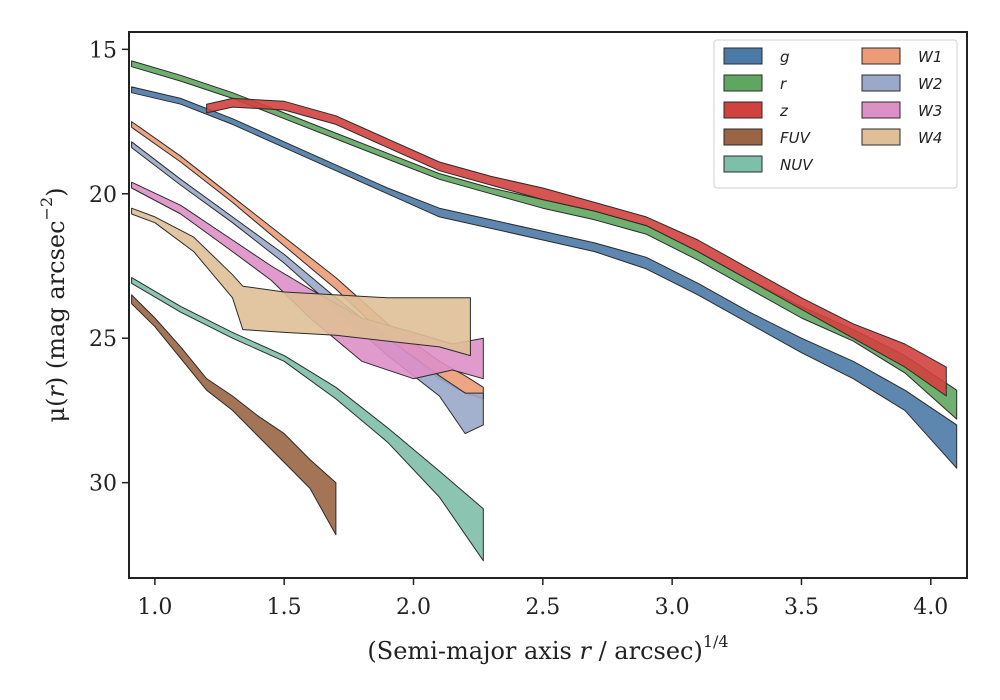 This screenshot has width=1000, height=700. Describe the element at coordinates (672, 607) in the screenshot. I see `x-tick-label: 3.0` at that location.